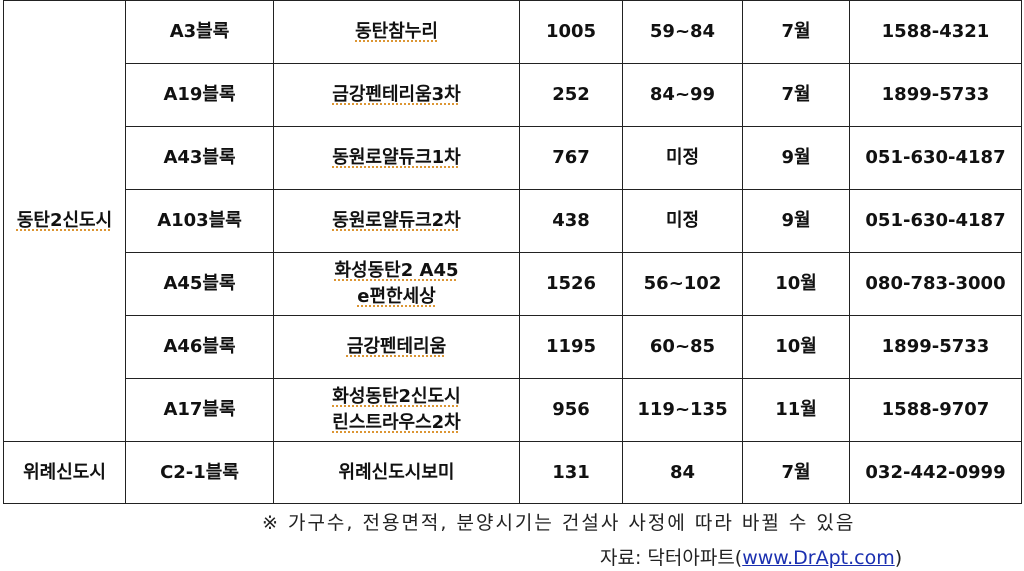  What do you see at coordinates (935, 472) in the screenshot?
I see `phone-cell: 032-442-0999` at bounding box center [935, 472].